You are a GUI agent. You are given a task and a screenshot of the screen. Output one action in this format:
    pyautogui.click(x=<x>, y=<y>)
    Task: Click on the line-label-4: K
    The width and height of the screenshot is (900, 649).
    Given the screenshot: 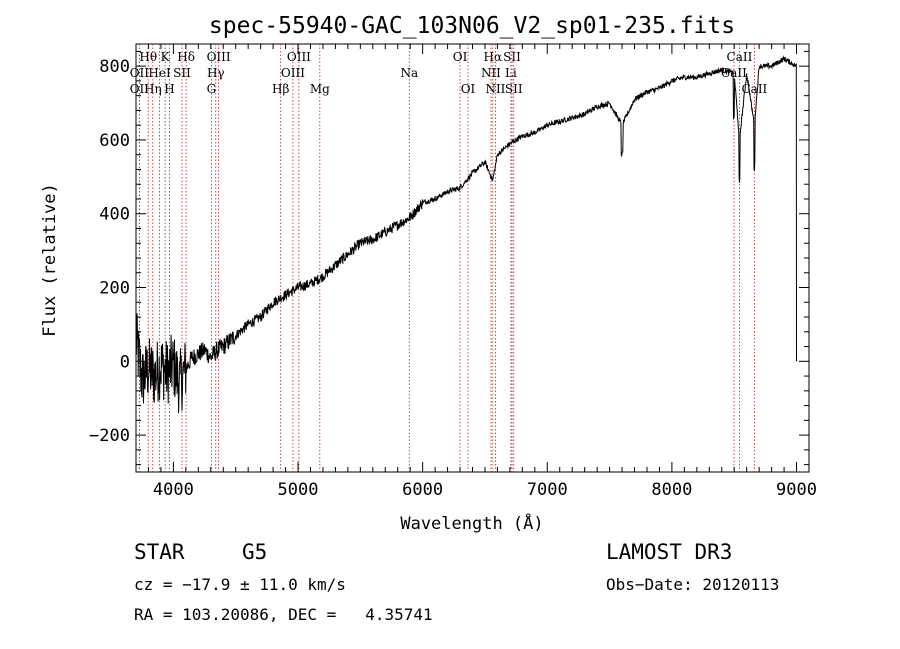 What is the action you would take?
    pyautogui.click(x=166, y=57)
    